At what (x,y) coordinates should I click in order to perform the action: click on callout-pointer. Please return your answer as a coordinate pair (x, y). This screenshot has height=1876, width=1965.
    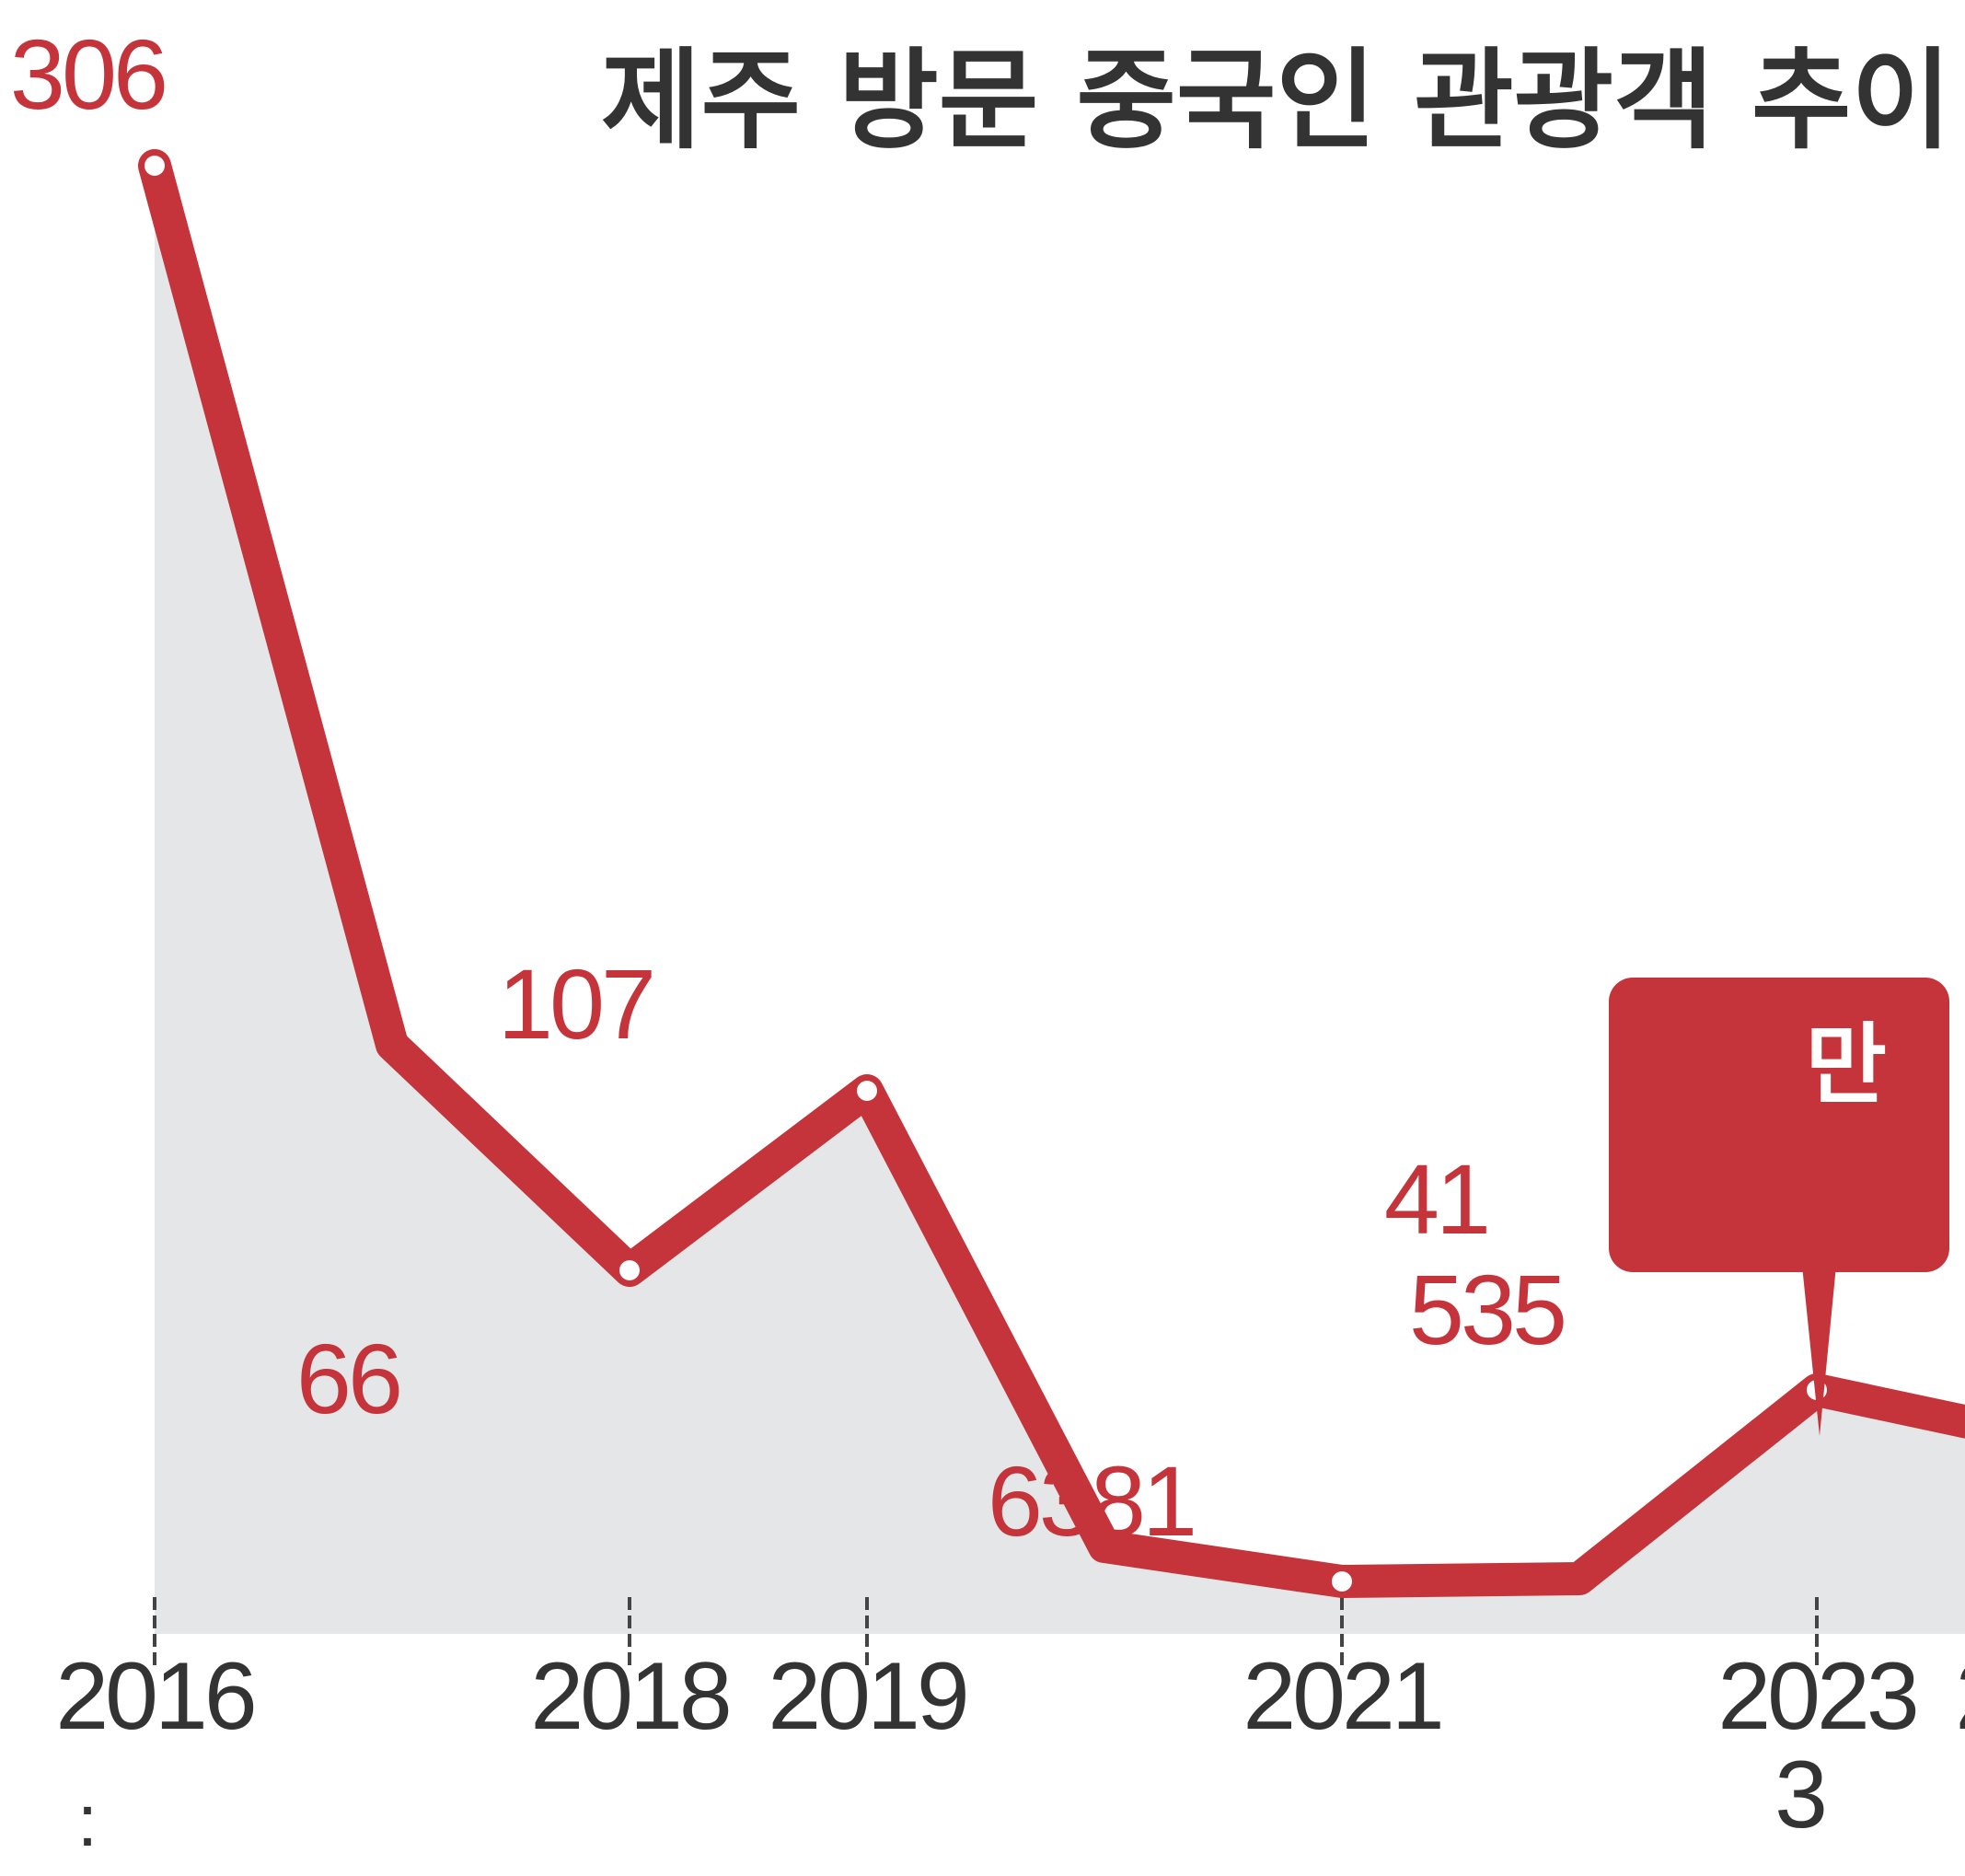
    Looking at the image, I should click on (1819, 1351).